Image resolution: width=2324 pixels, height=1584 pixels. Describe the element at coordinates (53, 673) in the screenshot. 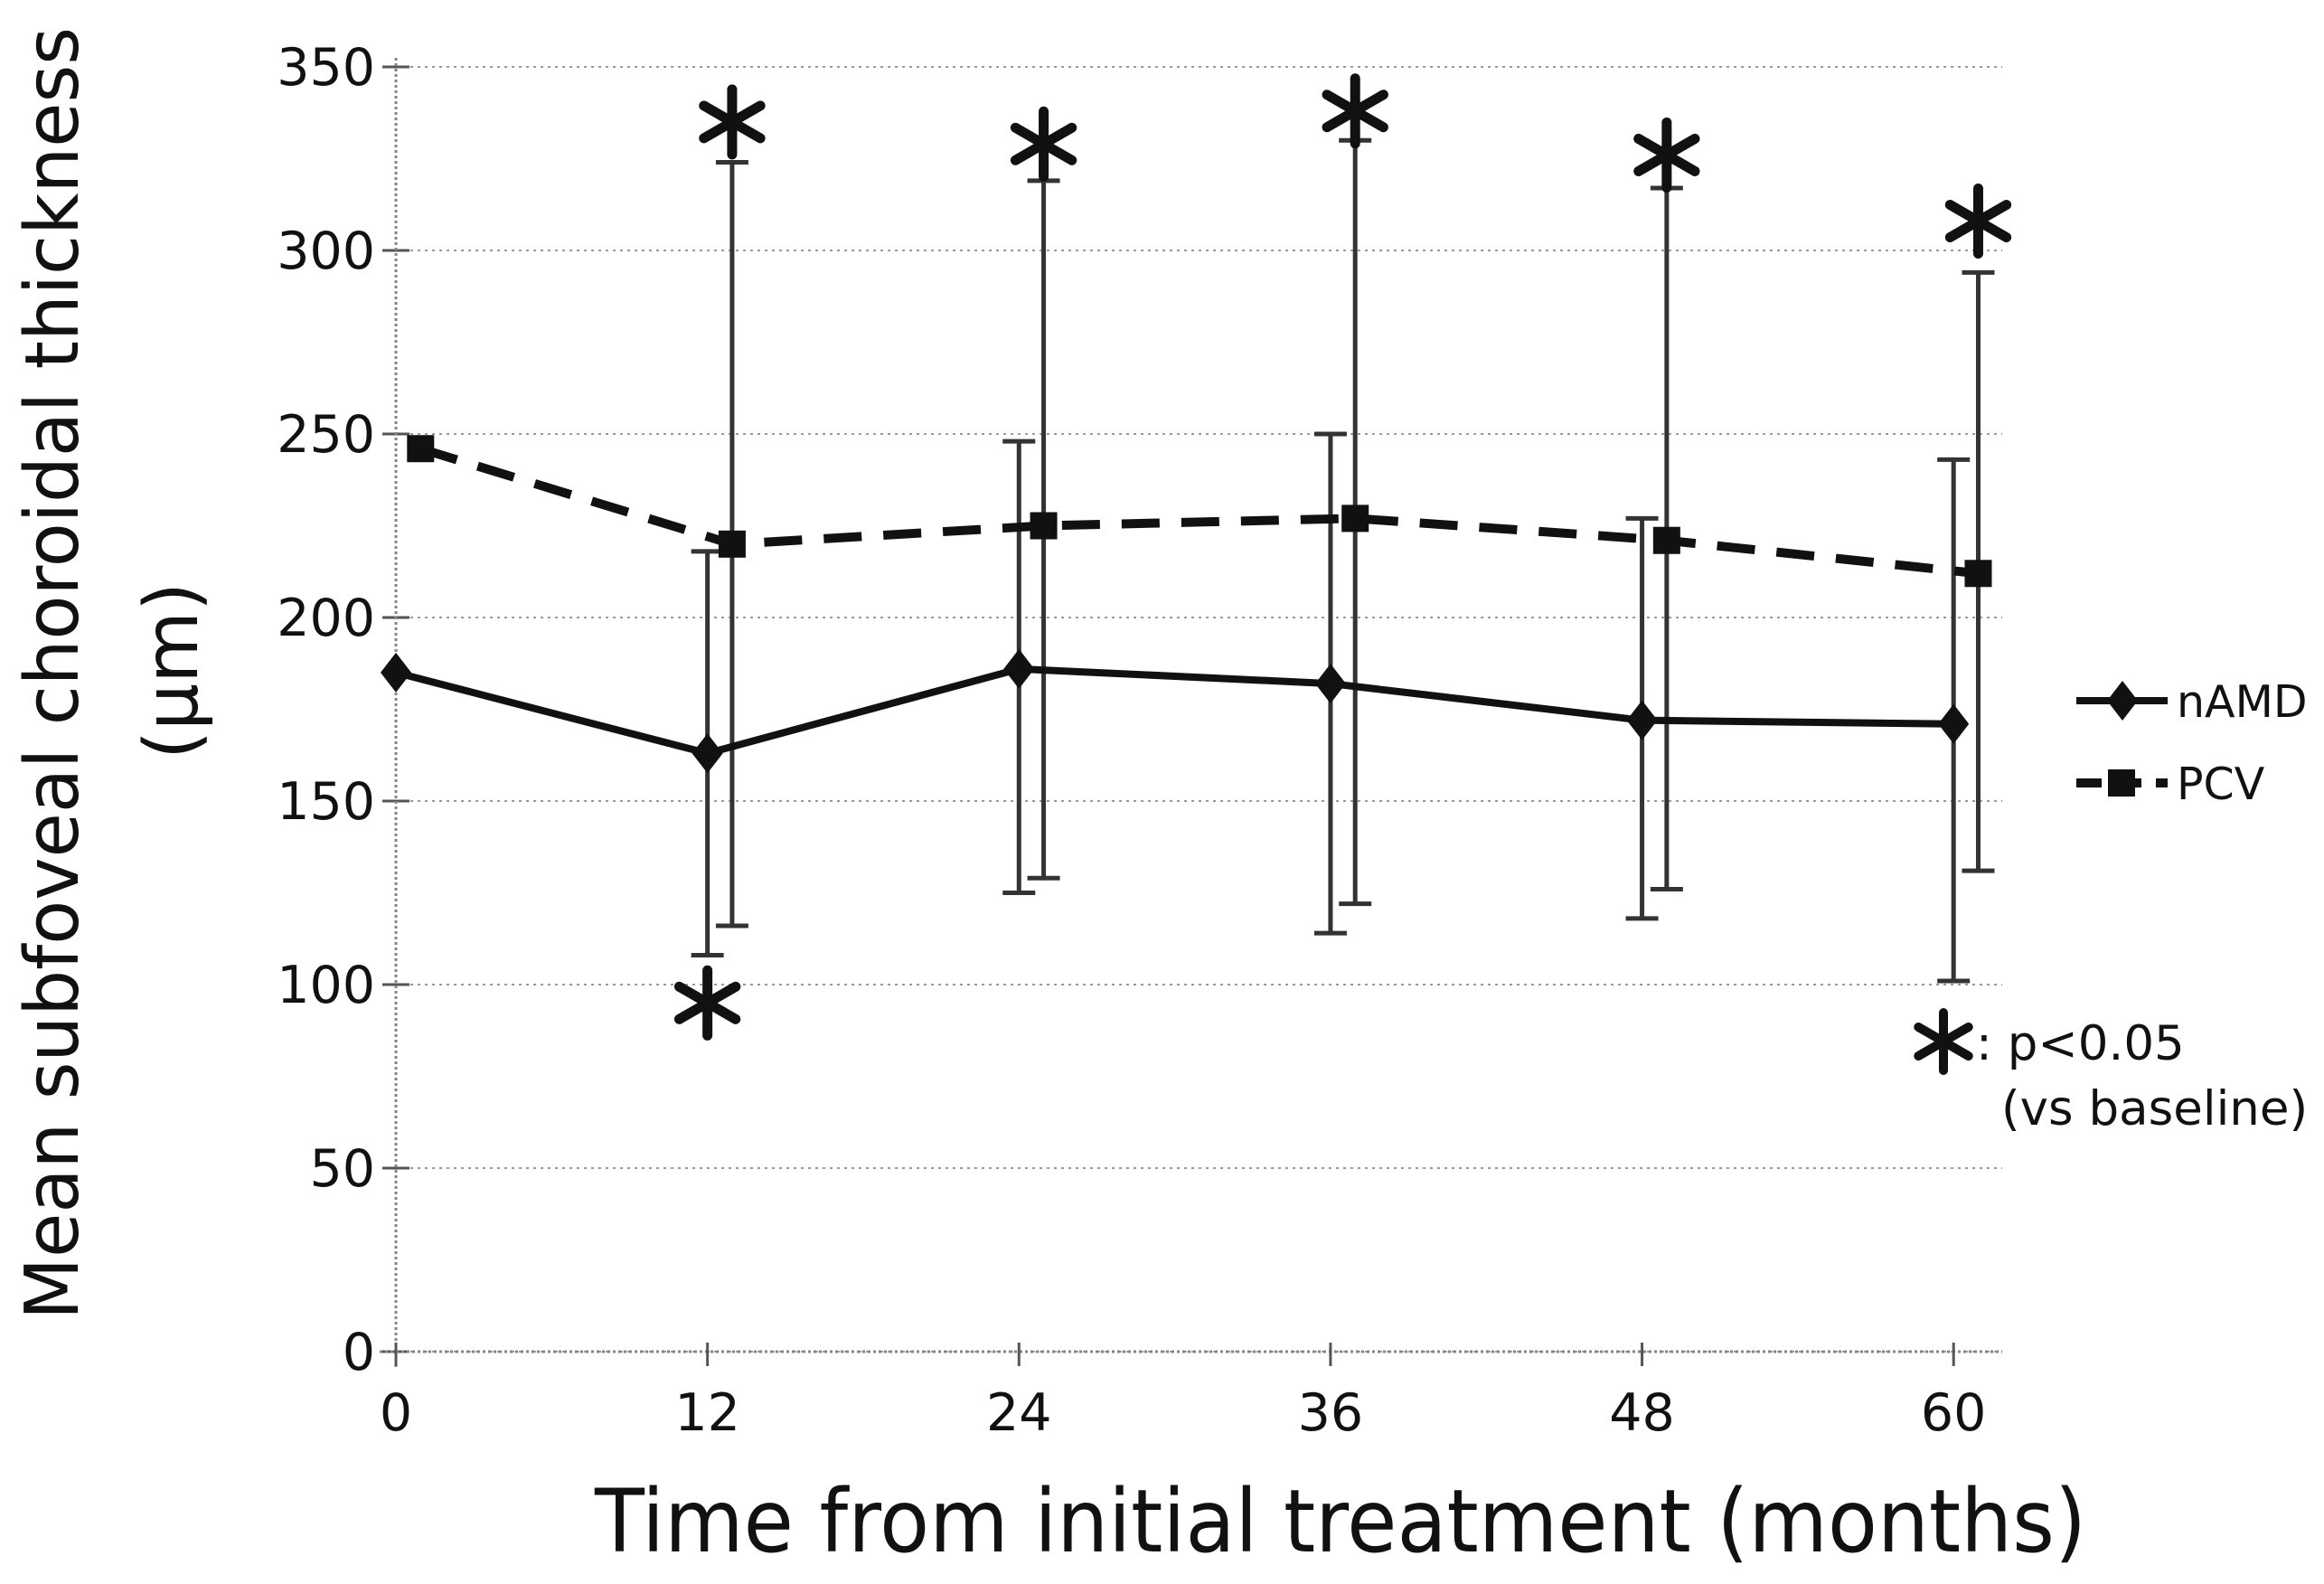

I see `y-axis-title: Mean subfoveal choroidal thickness` at that location.